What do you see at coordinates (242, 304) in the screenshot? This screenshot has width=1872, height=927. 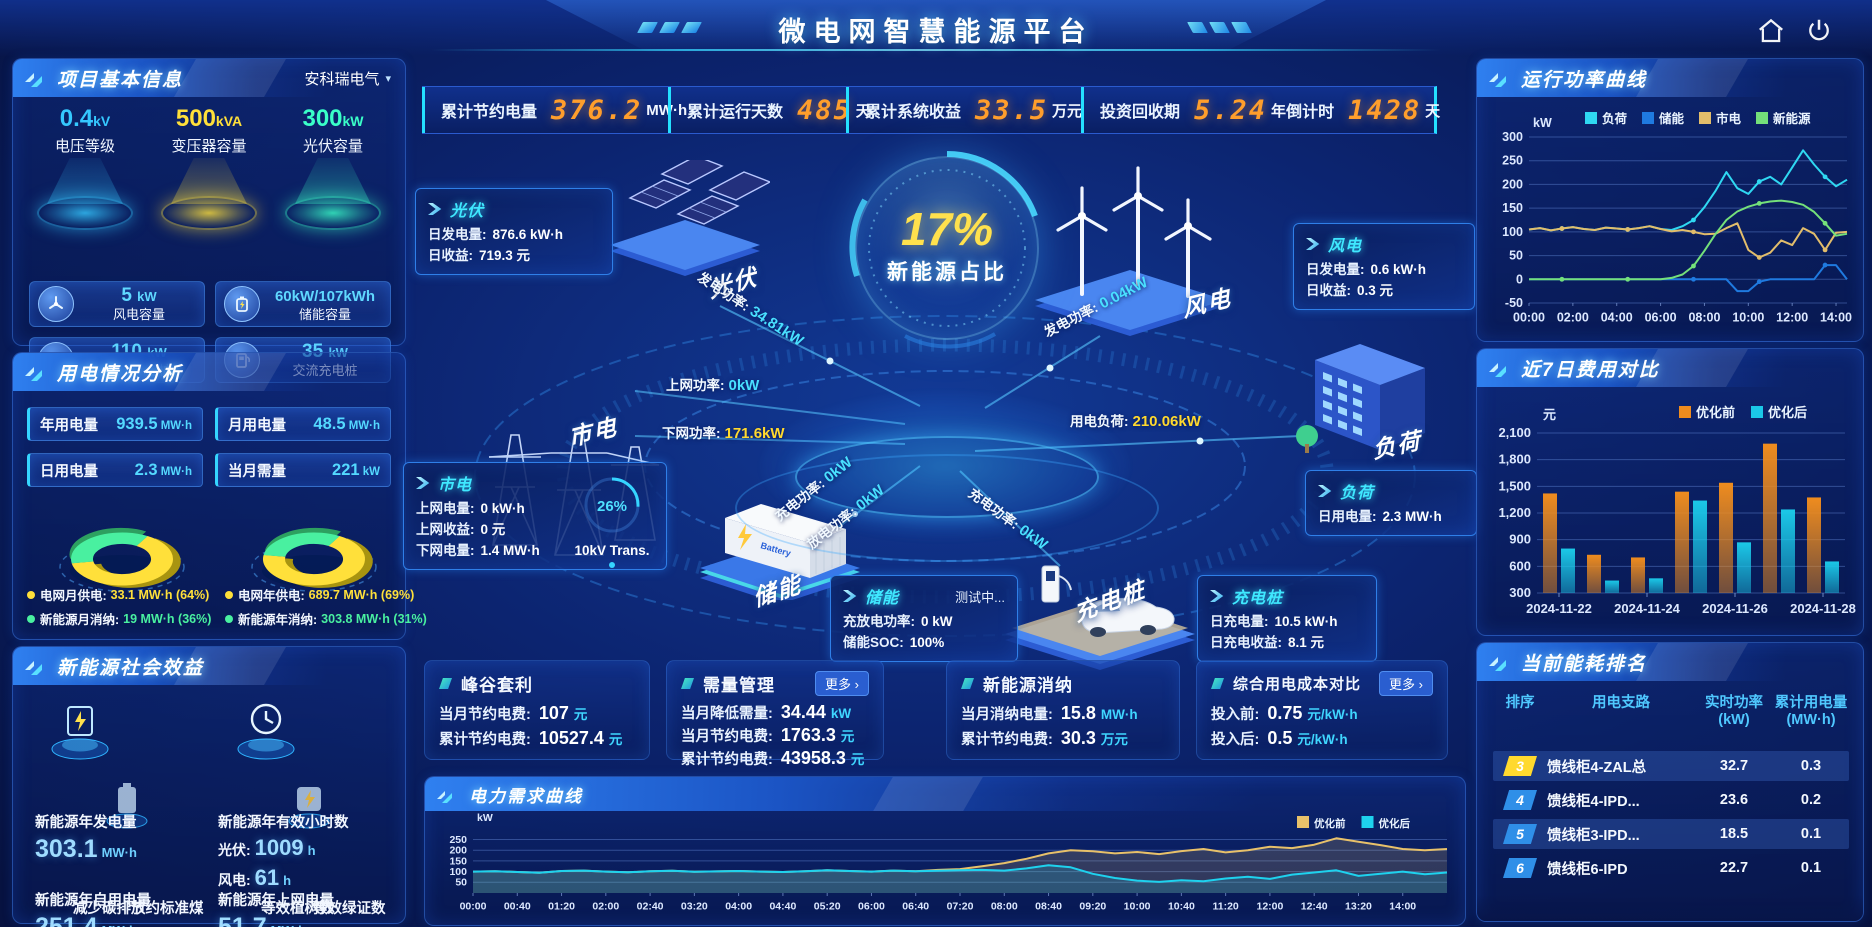 I see `battery-icon` at bounding box center [242, 304].